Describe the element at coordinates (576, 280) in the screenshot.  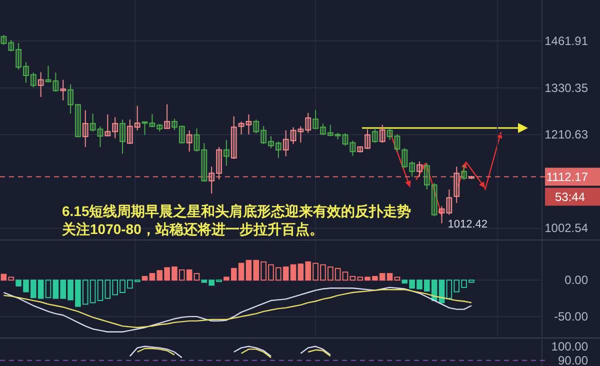
I see `y-tick-label: 0.00` at that location.